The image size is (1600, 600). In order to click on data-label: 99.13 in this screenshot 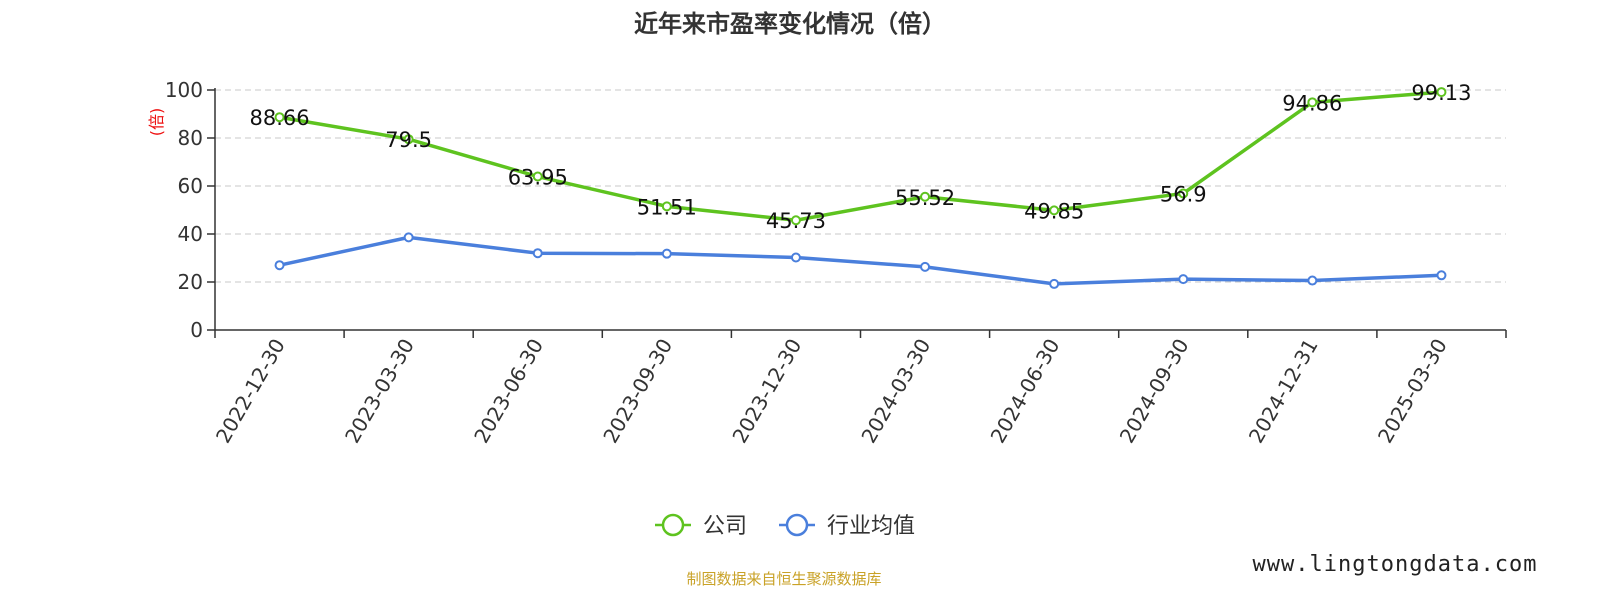, I will do `click(1441, 93)`.